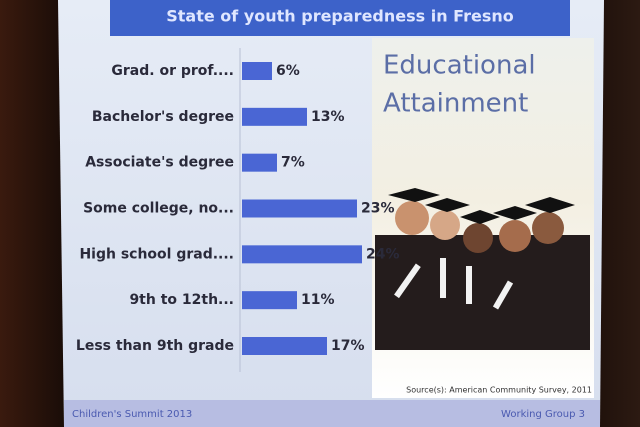 This screenshot has width=640, height=427. Describe the element at coordinates (455, 104) in the screenshot. I see `side-title: Attainment` at that location.